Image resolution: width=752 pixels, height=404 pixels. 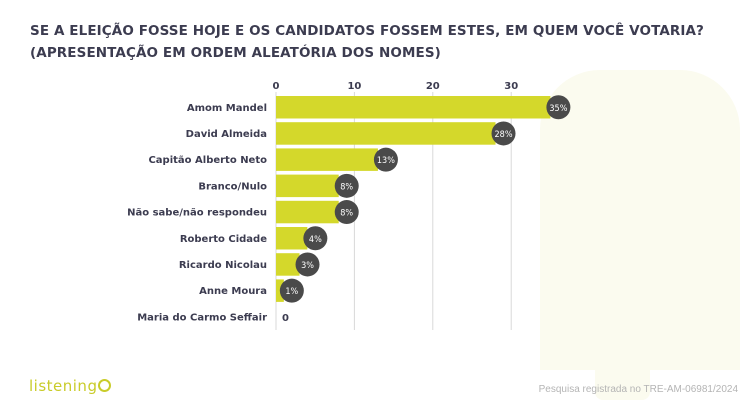 I want to click on value-label: 1%, so click(x=291, y=292).